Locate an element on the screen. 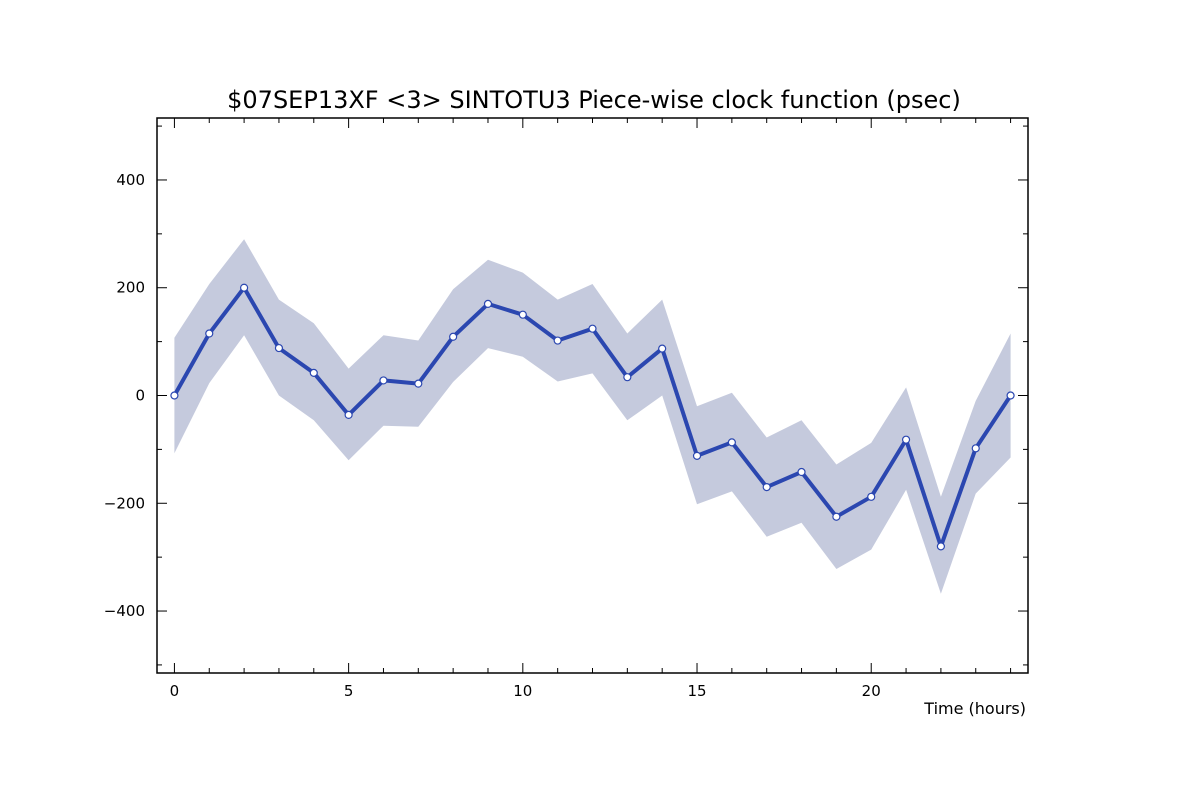  y-tick-label: −400 is located at coordinates (124, 611).